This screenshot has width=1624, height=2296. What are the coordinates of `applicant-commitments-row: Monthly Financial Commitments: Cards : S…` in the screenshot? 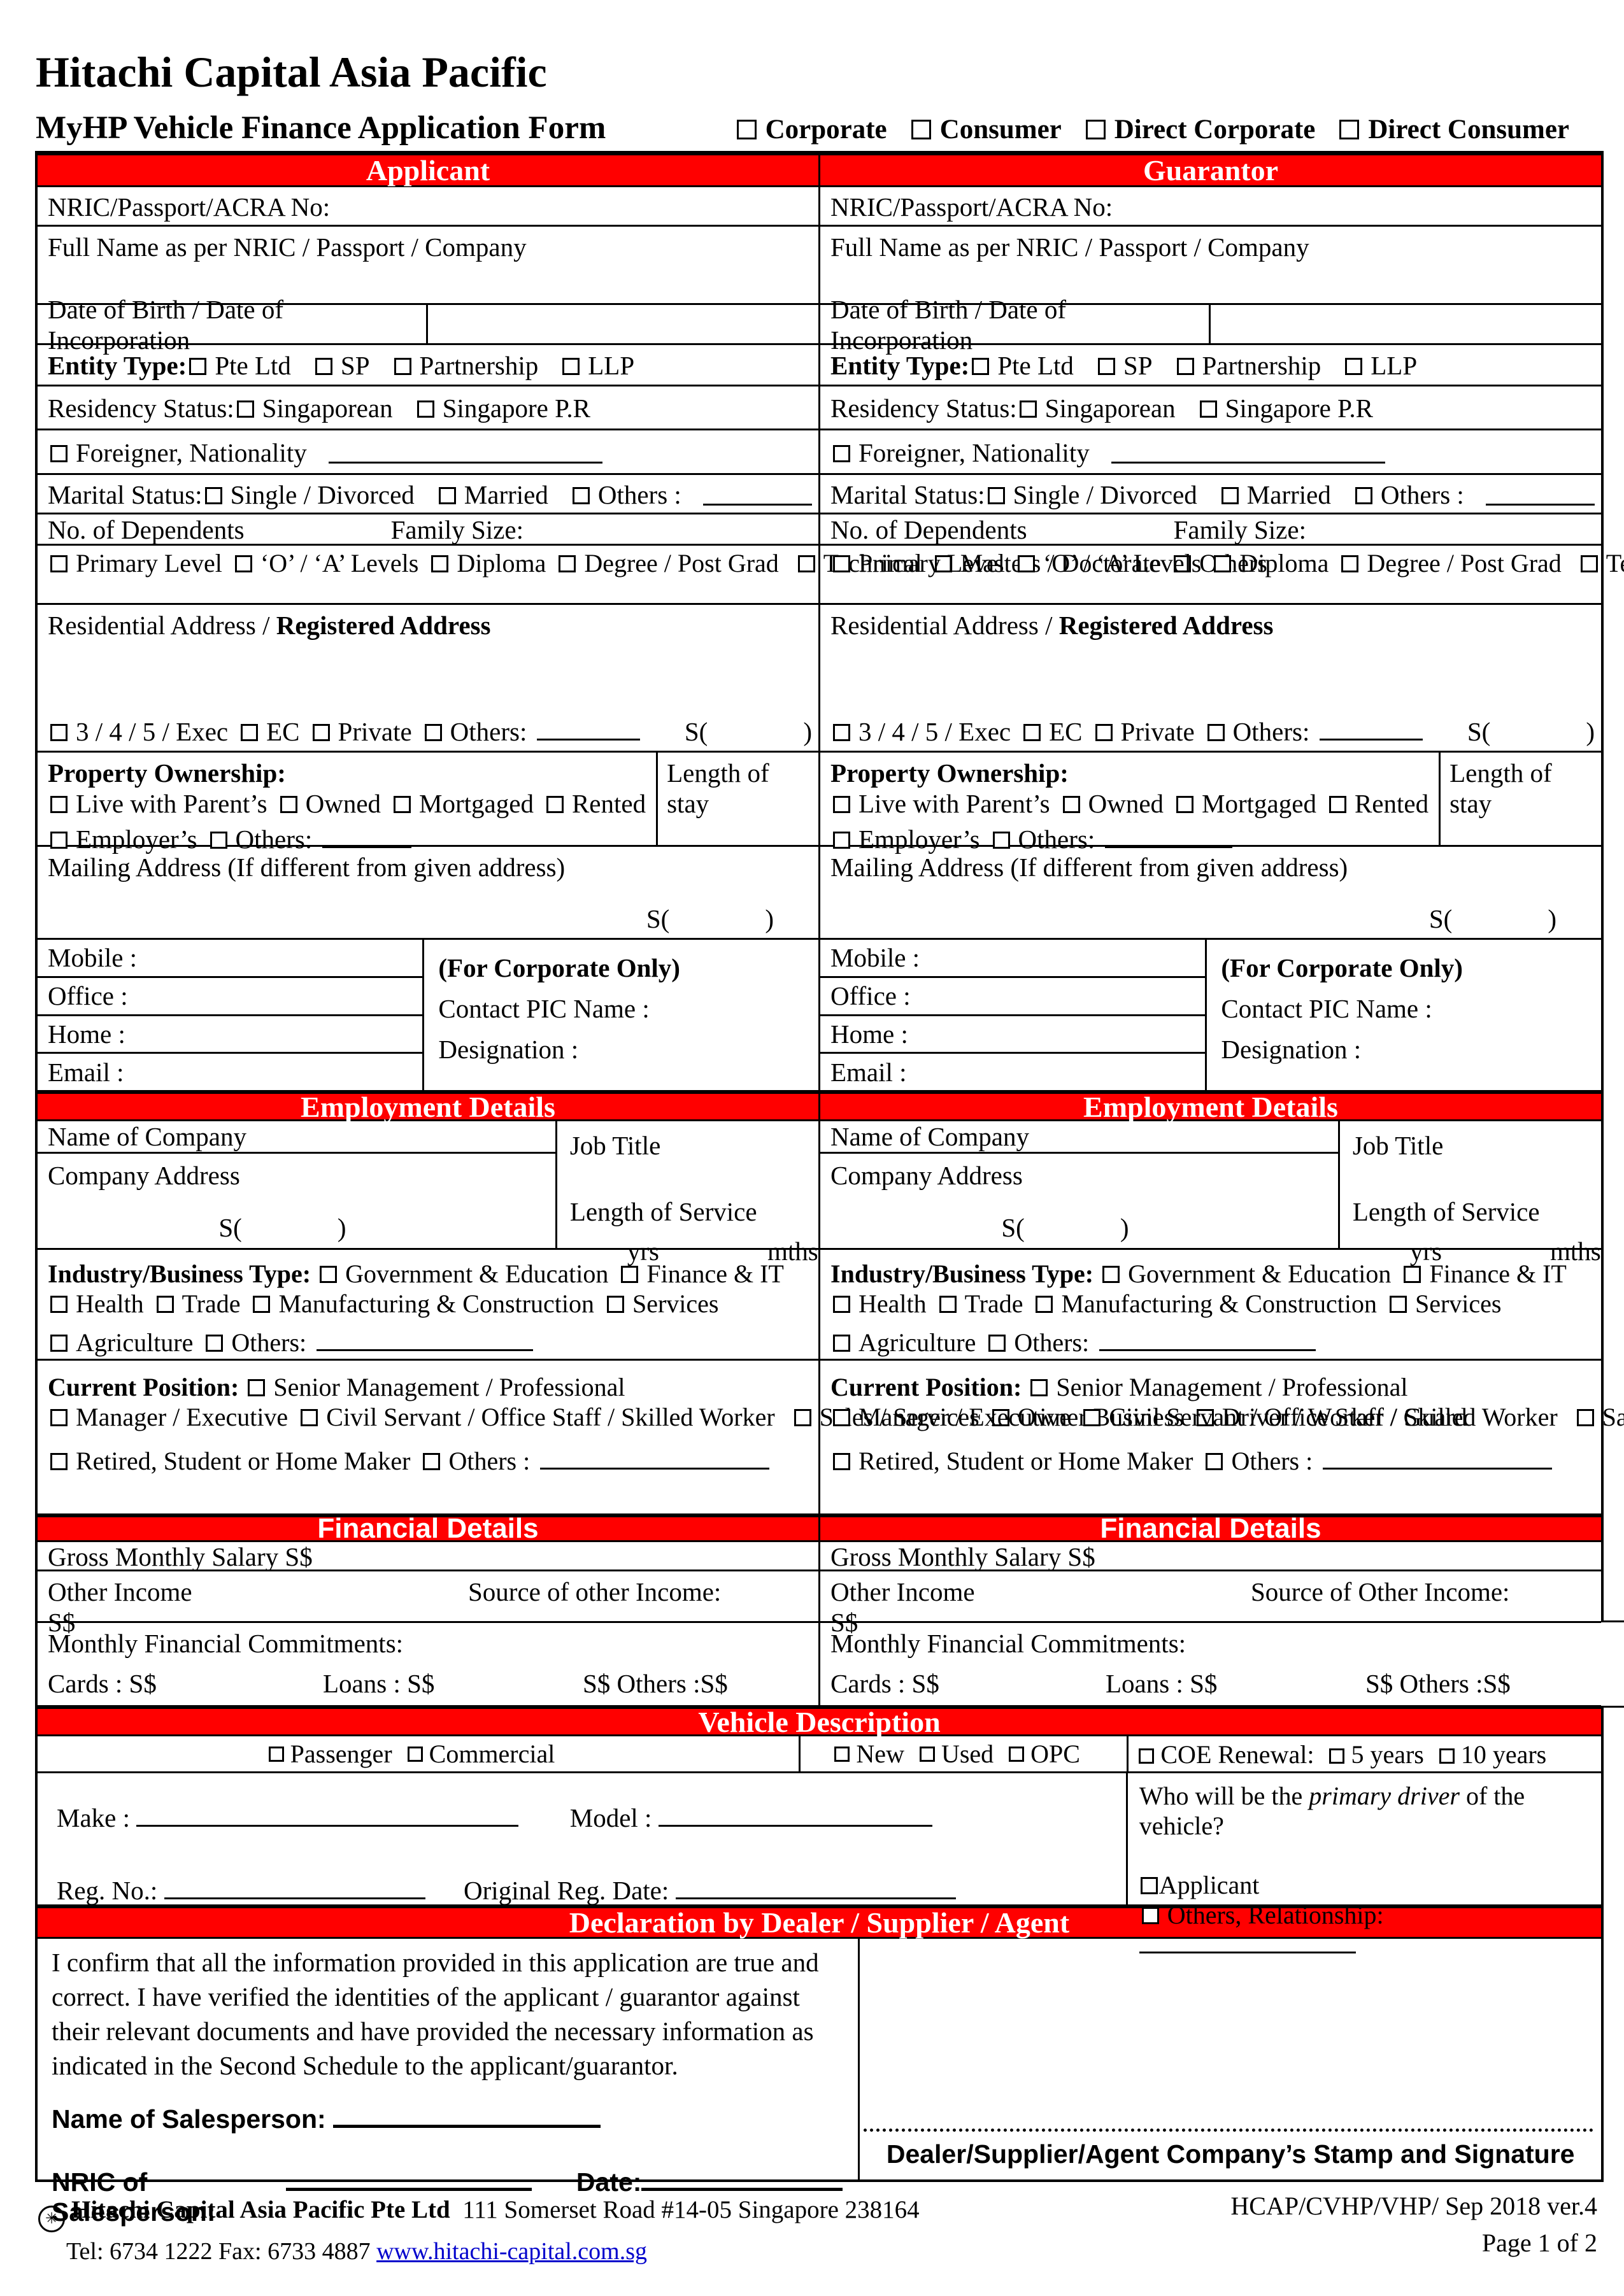 It's located at (428, 1665).